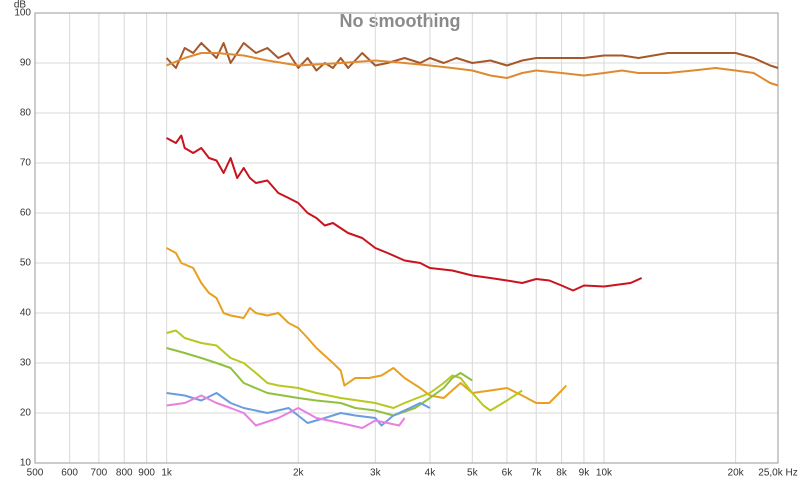  I want to click on x-tick-label: 1k, so click(167, 473).